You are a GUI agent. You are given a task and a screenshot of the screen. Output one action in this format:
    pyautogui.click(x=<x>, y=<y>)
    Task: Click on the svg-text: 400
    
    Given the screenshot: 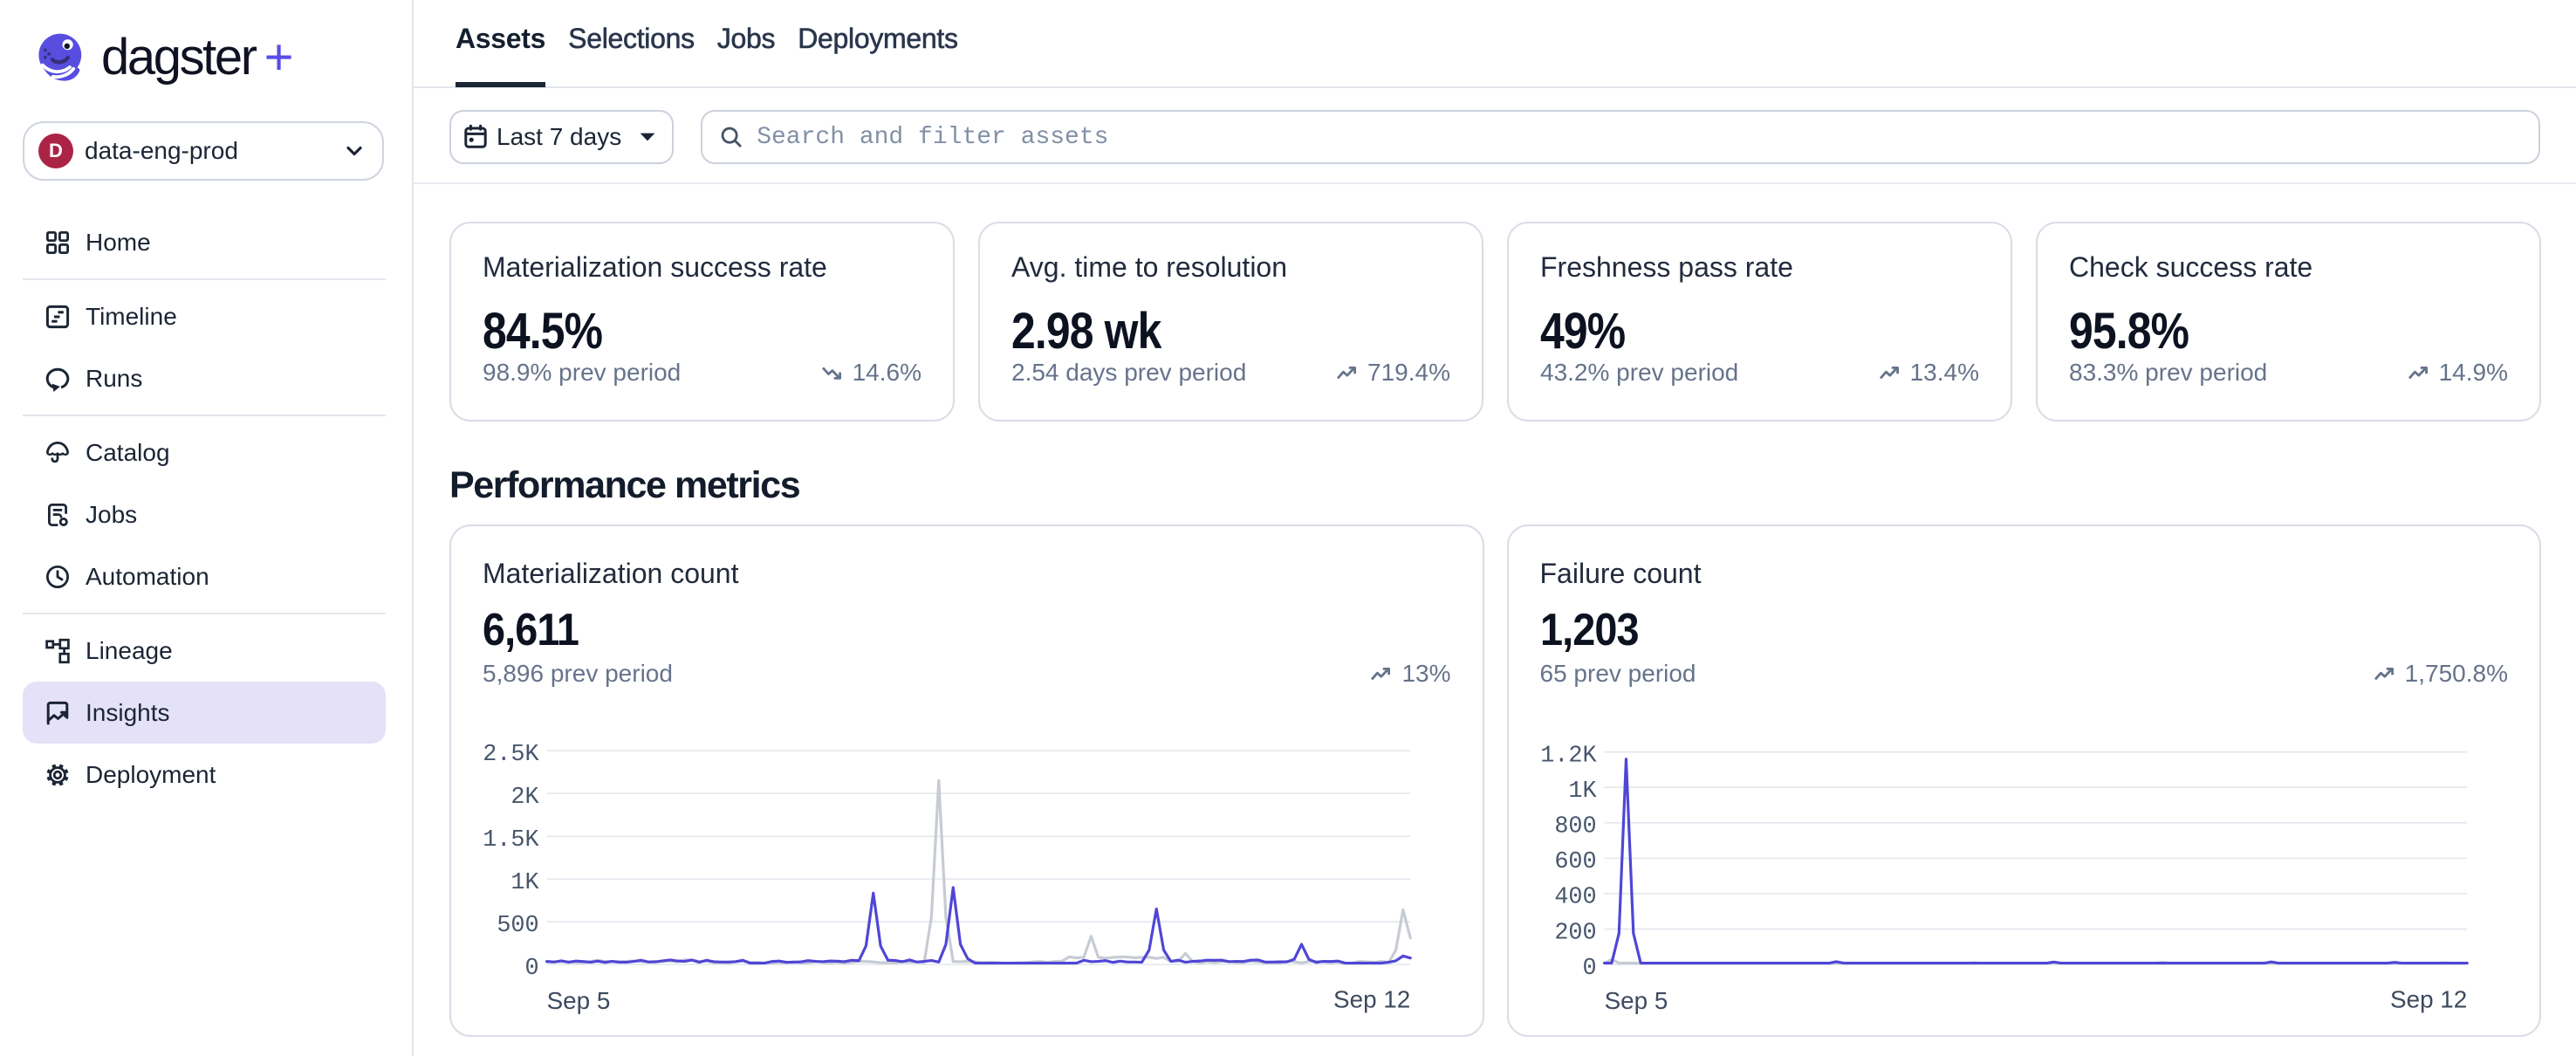 What is the action you would take?
    pyautogui.click(x=1575, y=898)
    